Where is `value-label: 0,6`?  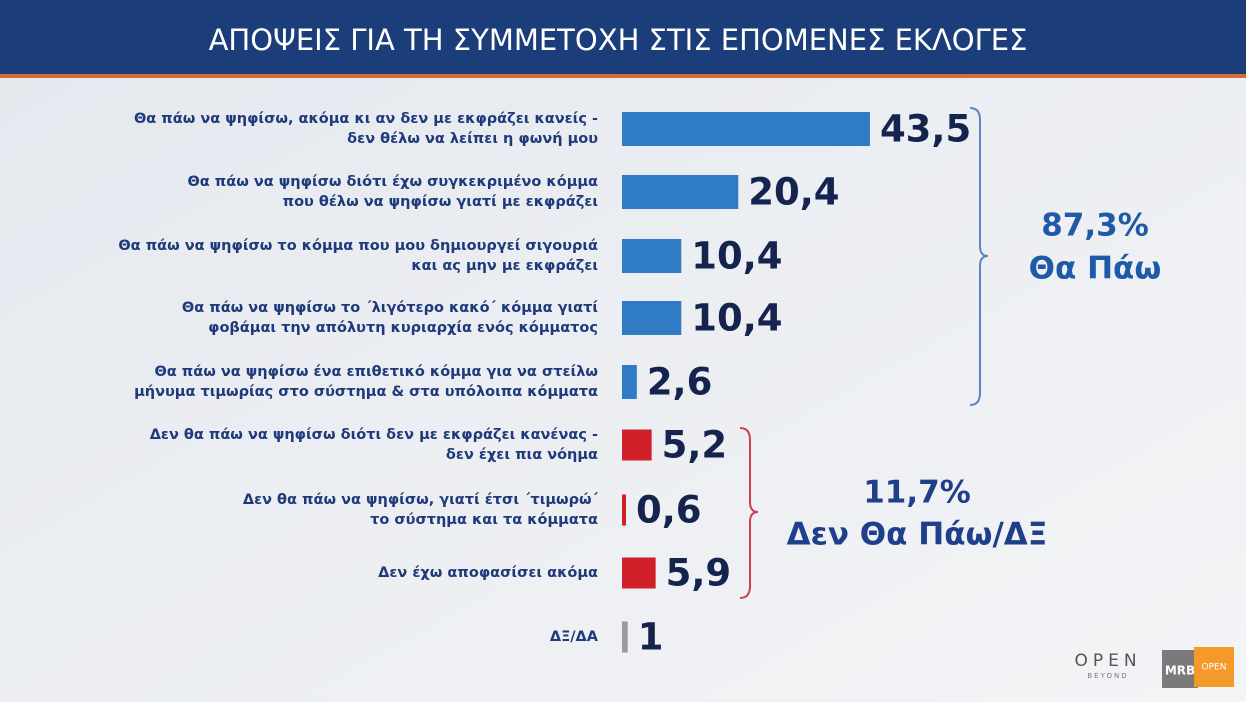 value-label: 0,6 is located at coordinates (669, 510).